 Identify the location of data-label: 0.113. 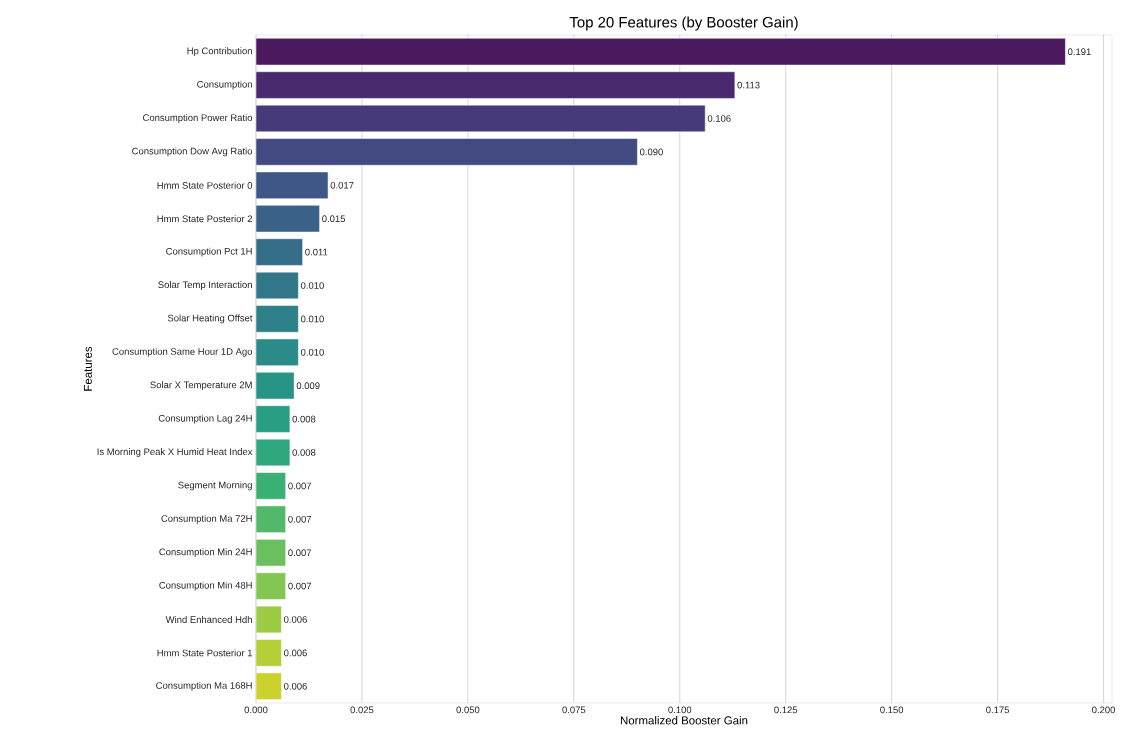
(748, 85).